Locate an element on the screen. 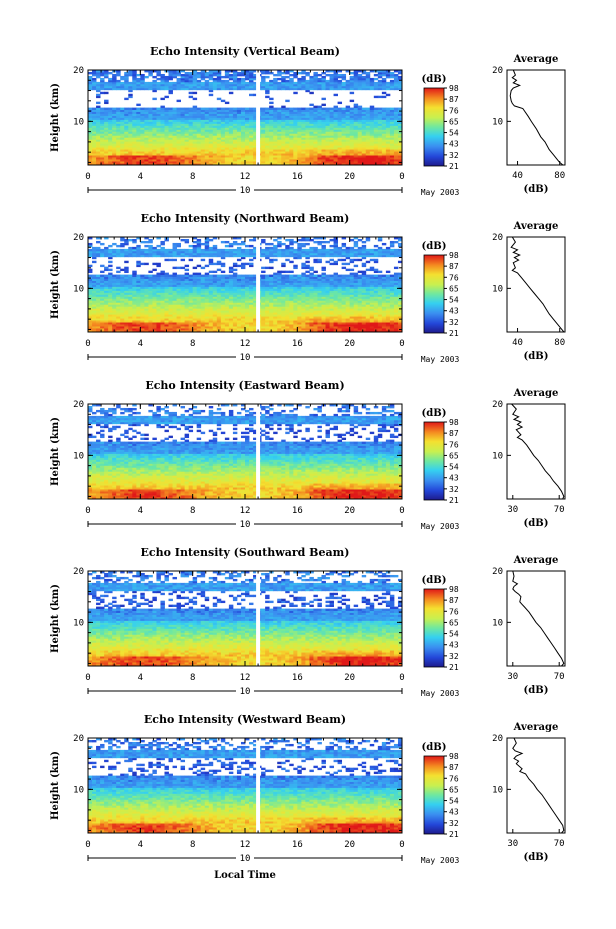 Image resolution: width=616 pixels, height=929 pixels. day-label: 10 is located at coordinates (245, 191).